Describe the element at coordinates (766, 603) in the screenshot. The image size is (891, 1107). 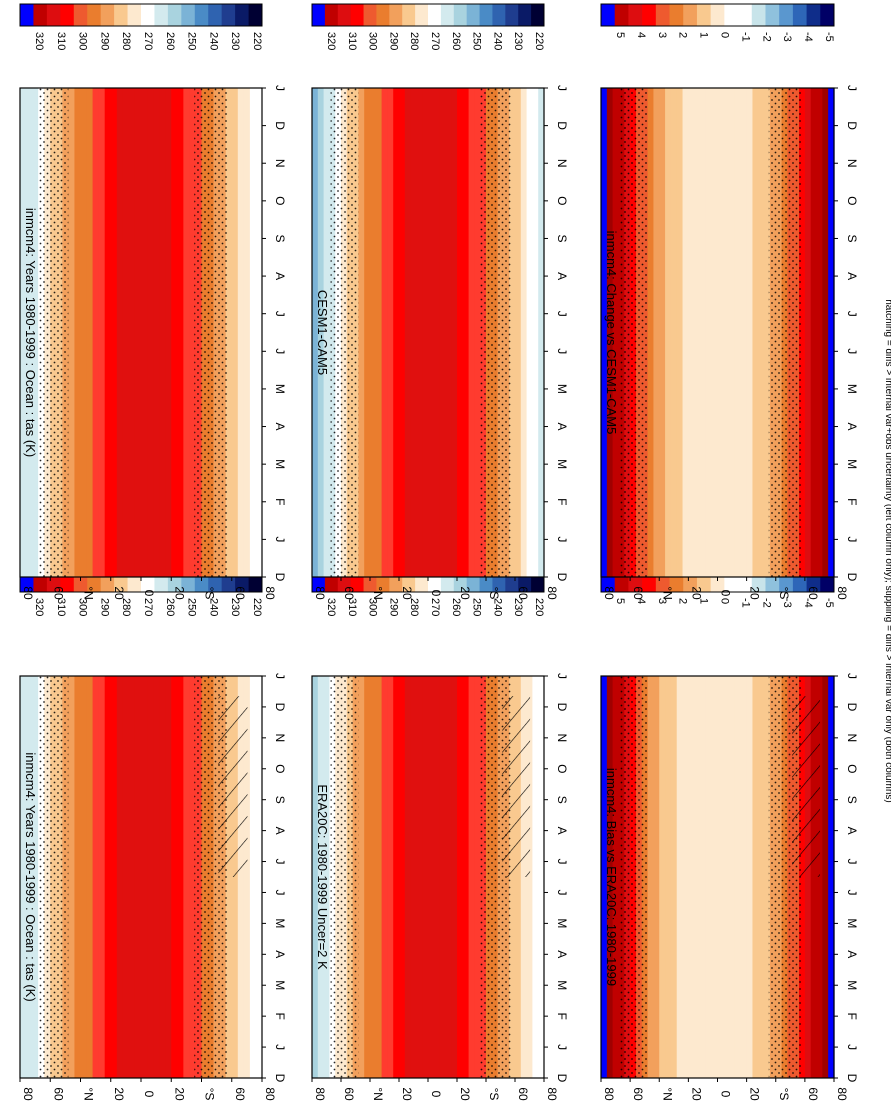
I see `colorbar-tick-label: -2` at that location.